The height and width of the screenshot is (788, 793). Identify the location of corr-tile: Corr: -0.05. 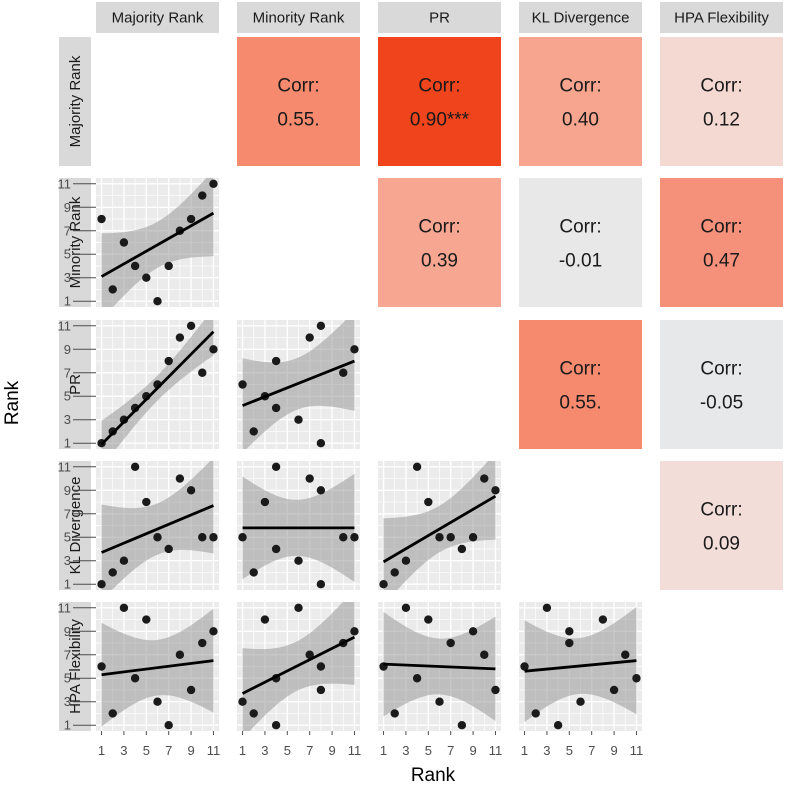
(721, 384).